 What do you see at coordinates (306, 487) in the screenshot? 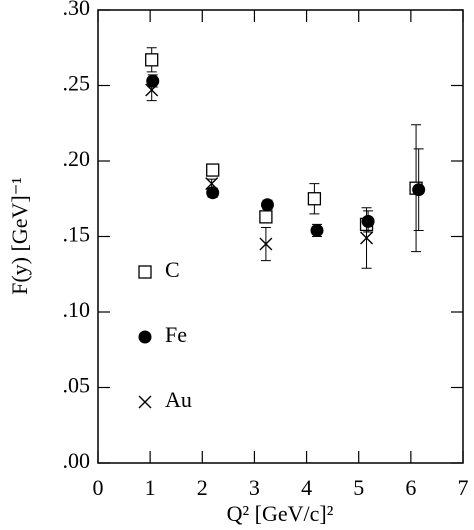
I see `x-tick-label: 4` at bounding box center [306, 487].